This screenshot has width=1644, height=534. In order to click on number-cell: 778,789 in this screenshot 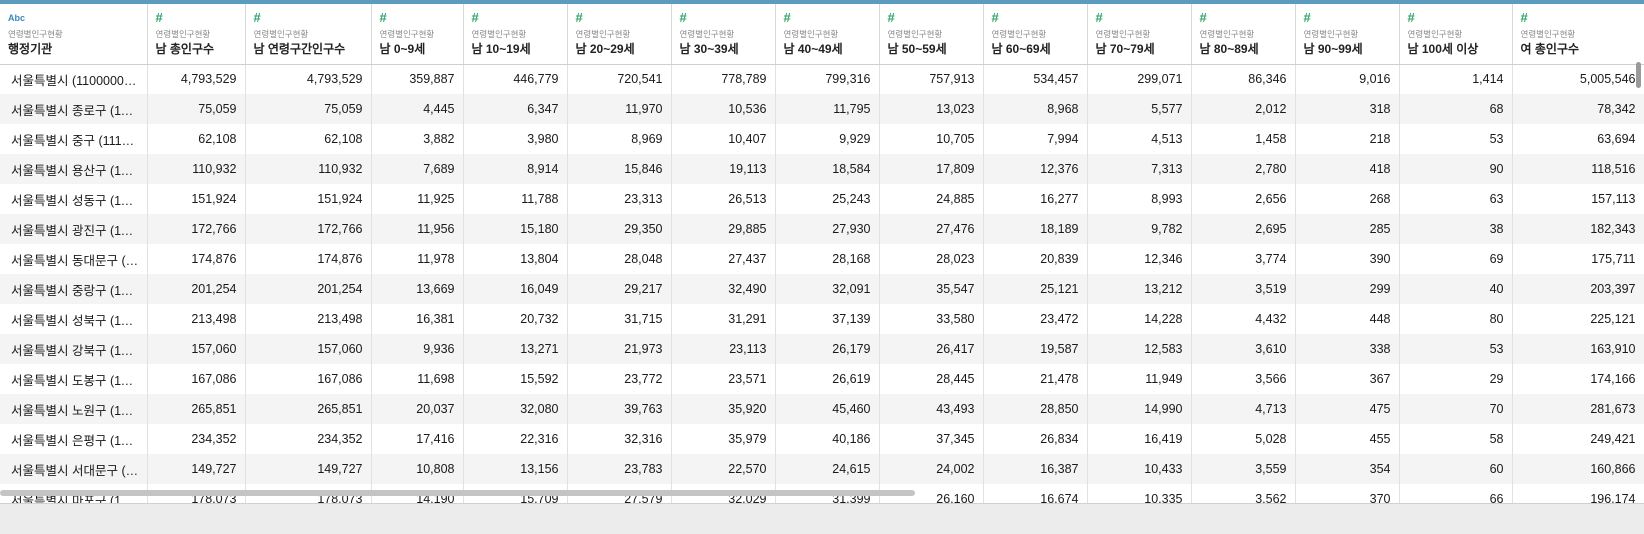, I will do `click(723, 79)`.